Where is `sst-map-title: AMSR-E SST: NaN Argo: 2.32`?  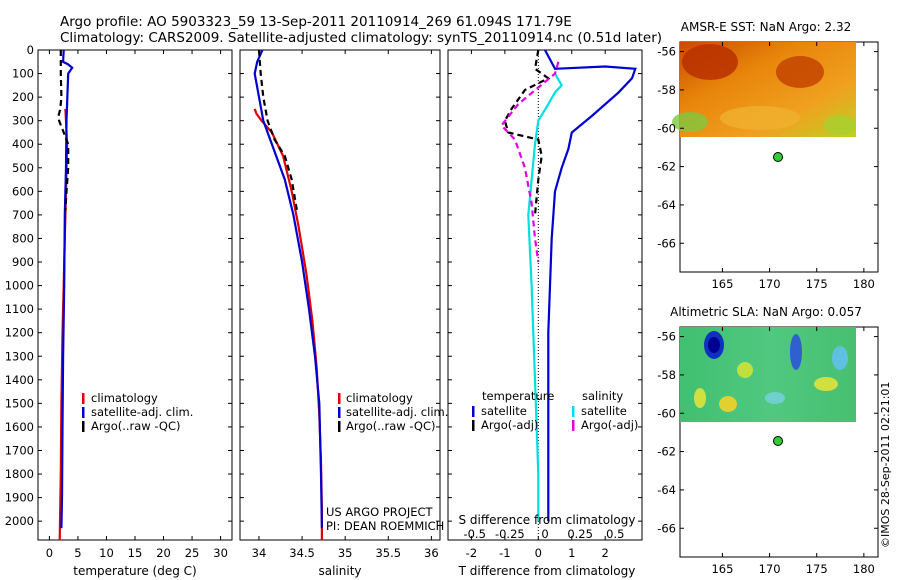
sst-map-title: AMSR-E SST: NaN Argo: 2.32 is located at coordinates (766, 27).